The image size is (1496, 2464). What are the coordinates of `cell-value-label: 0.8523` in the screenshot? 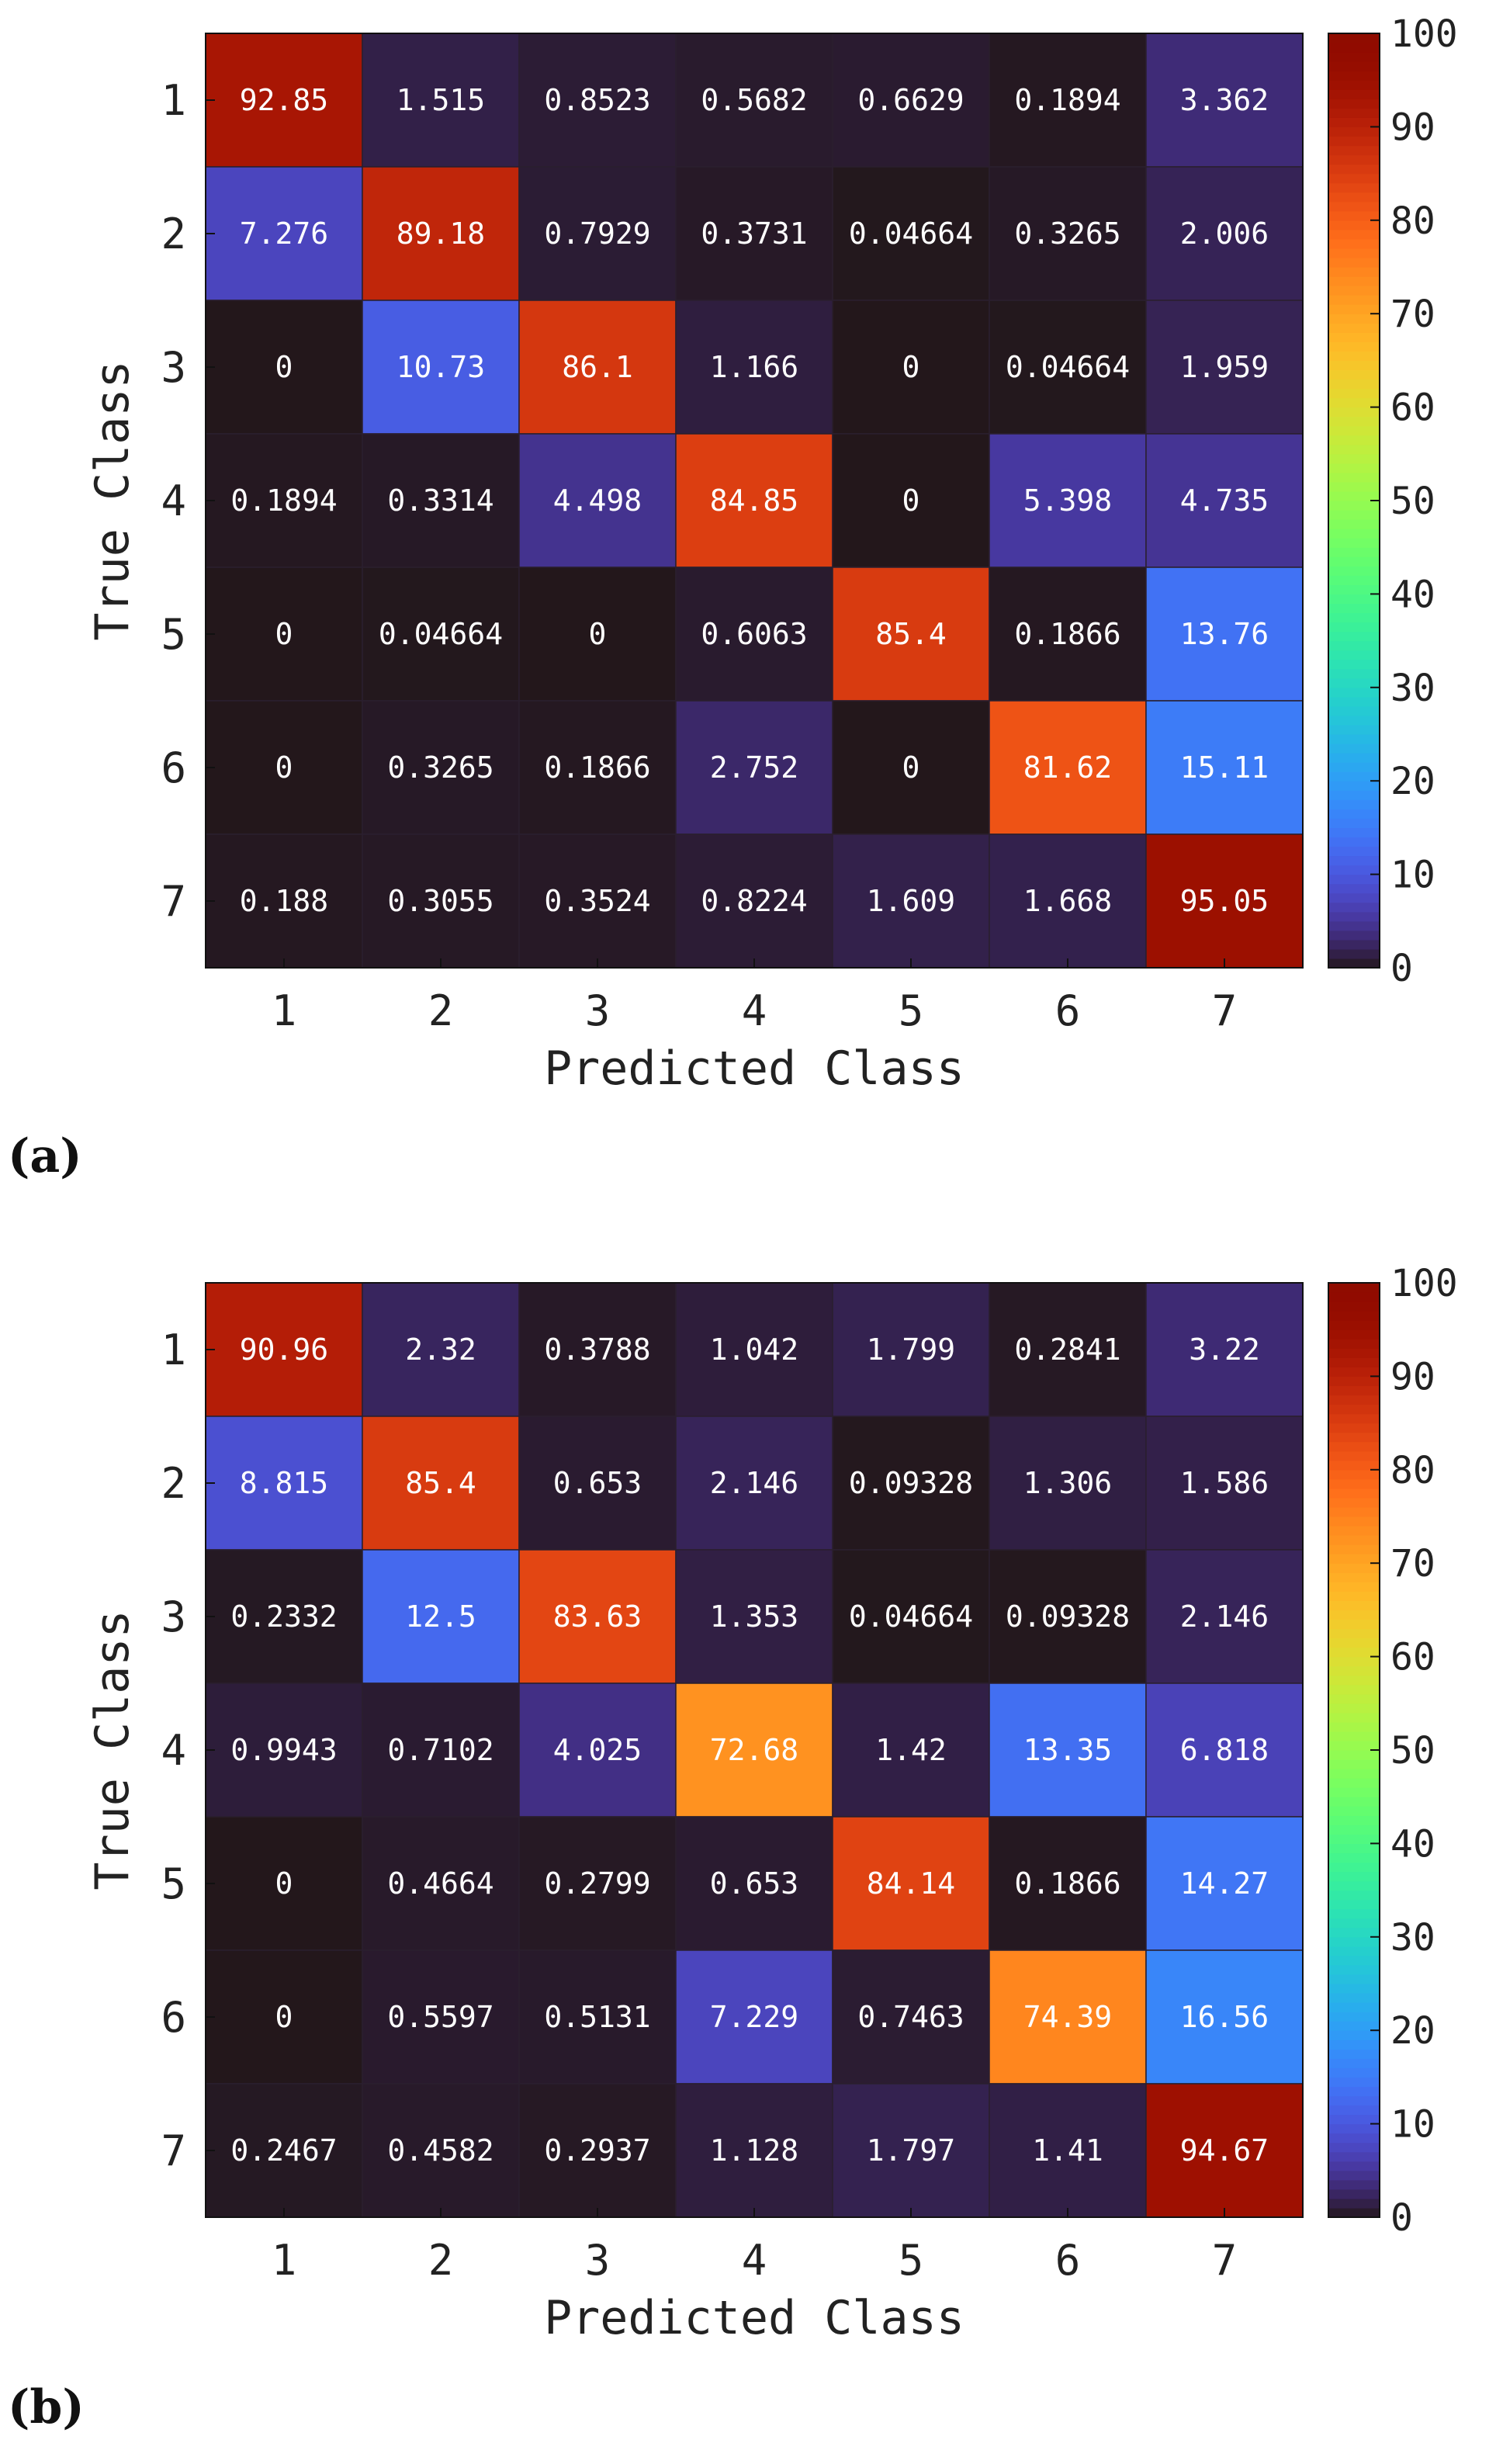 It's located at (597, 100).